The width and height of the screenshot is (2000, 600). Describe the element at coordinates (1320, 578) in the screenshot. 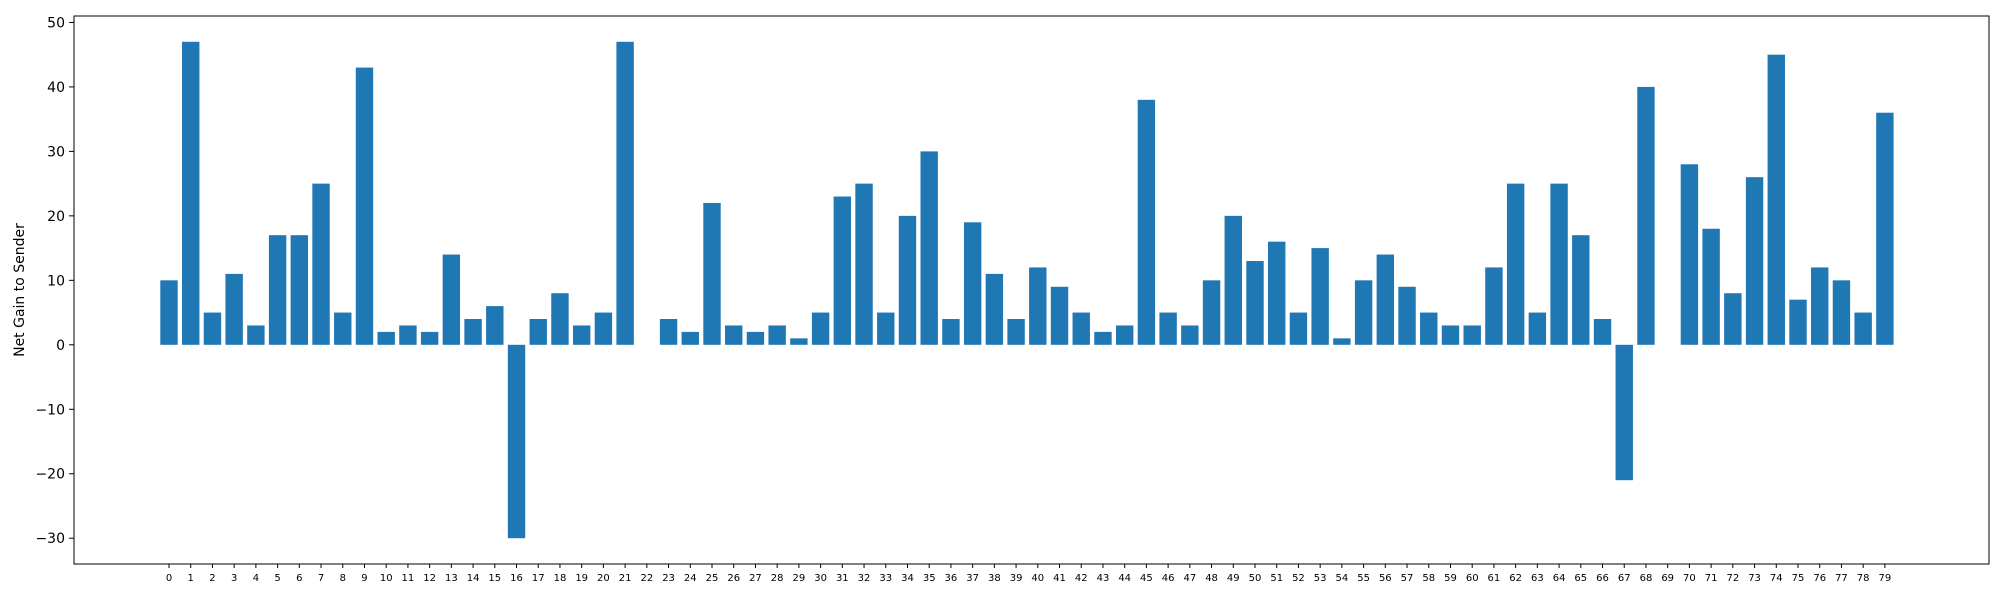

I see `x-tick-label: 53` at that location.